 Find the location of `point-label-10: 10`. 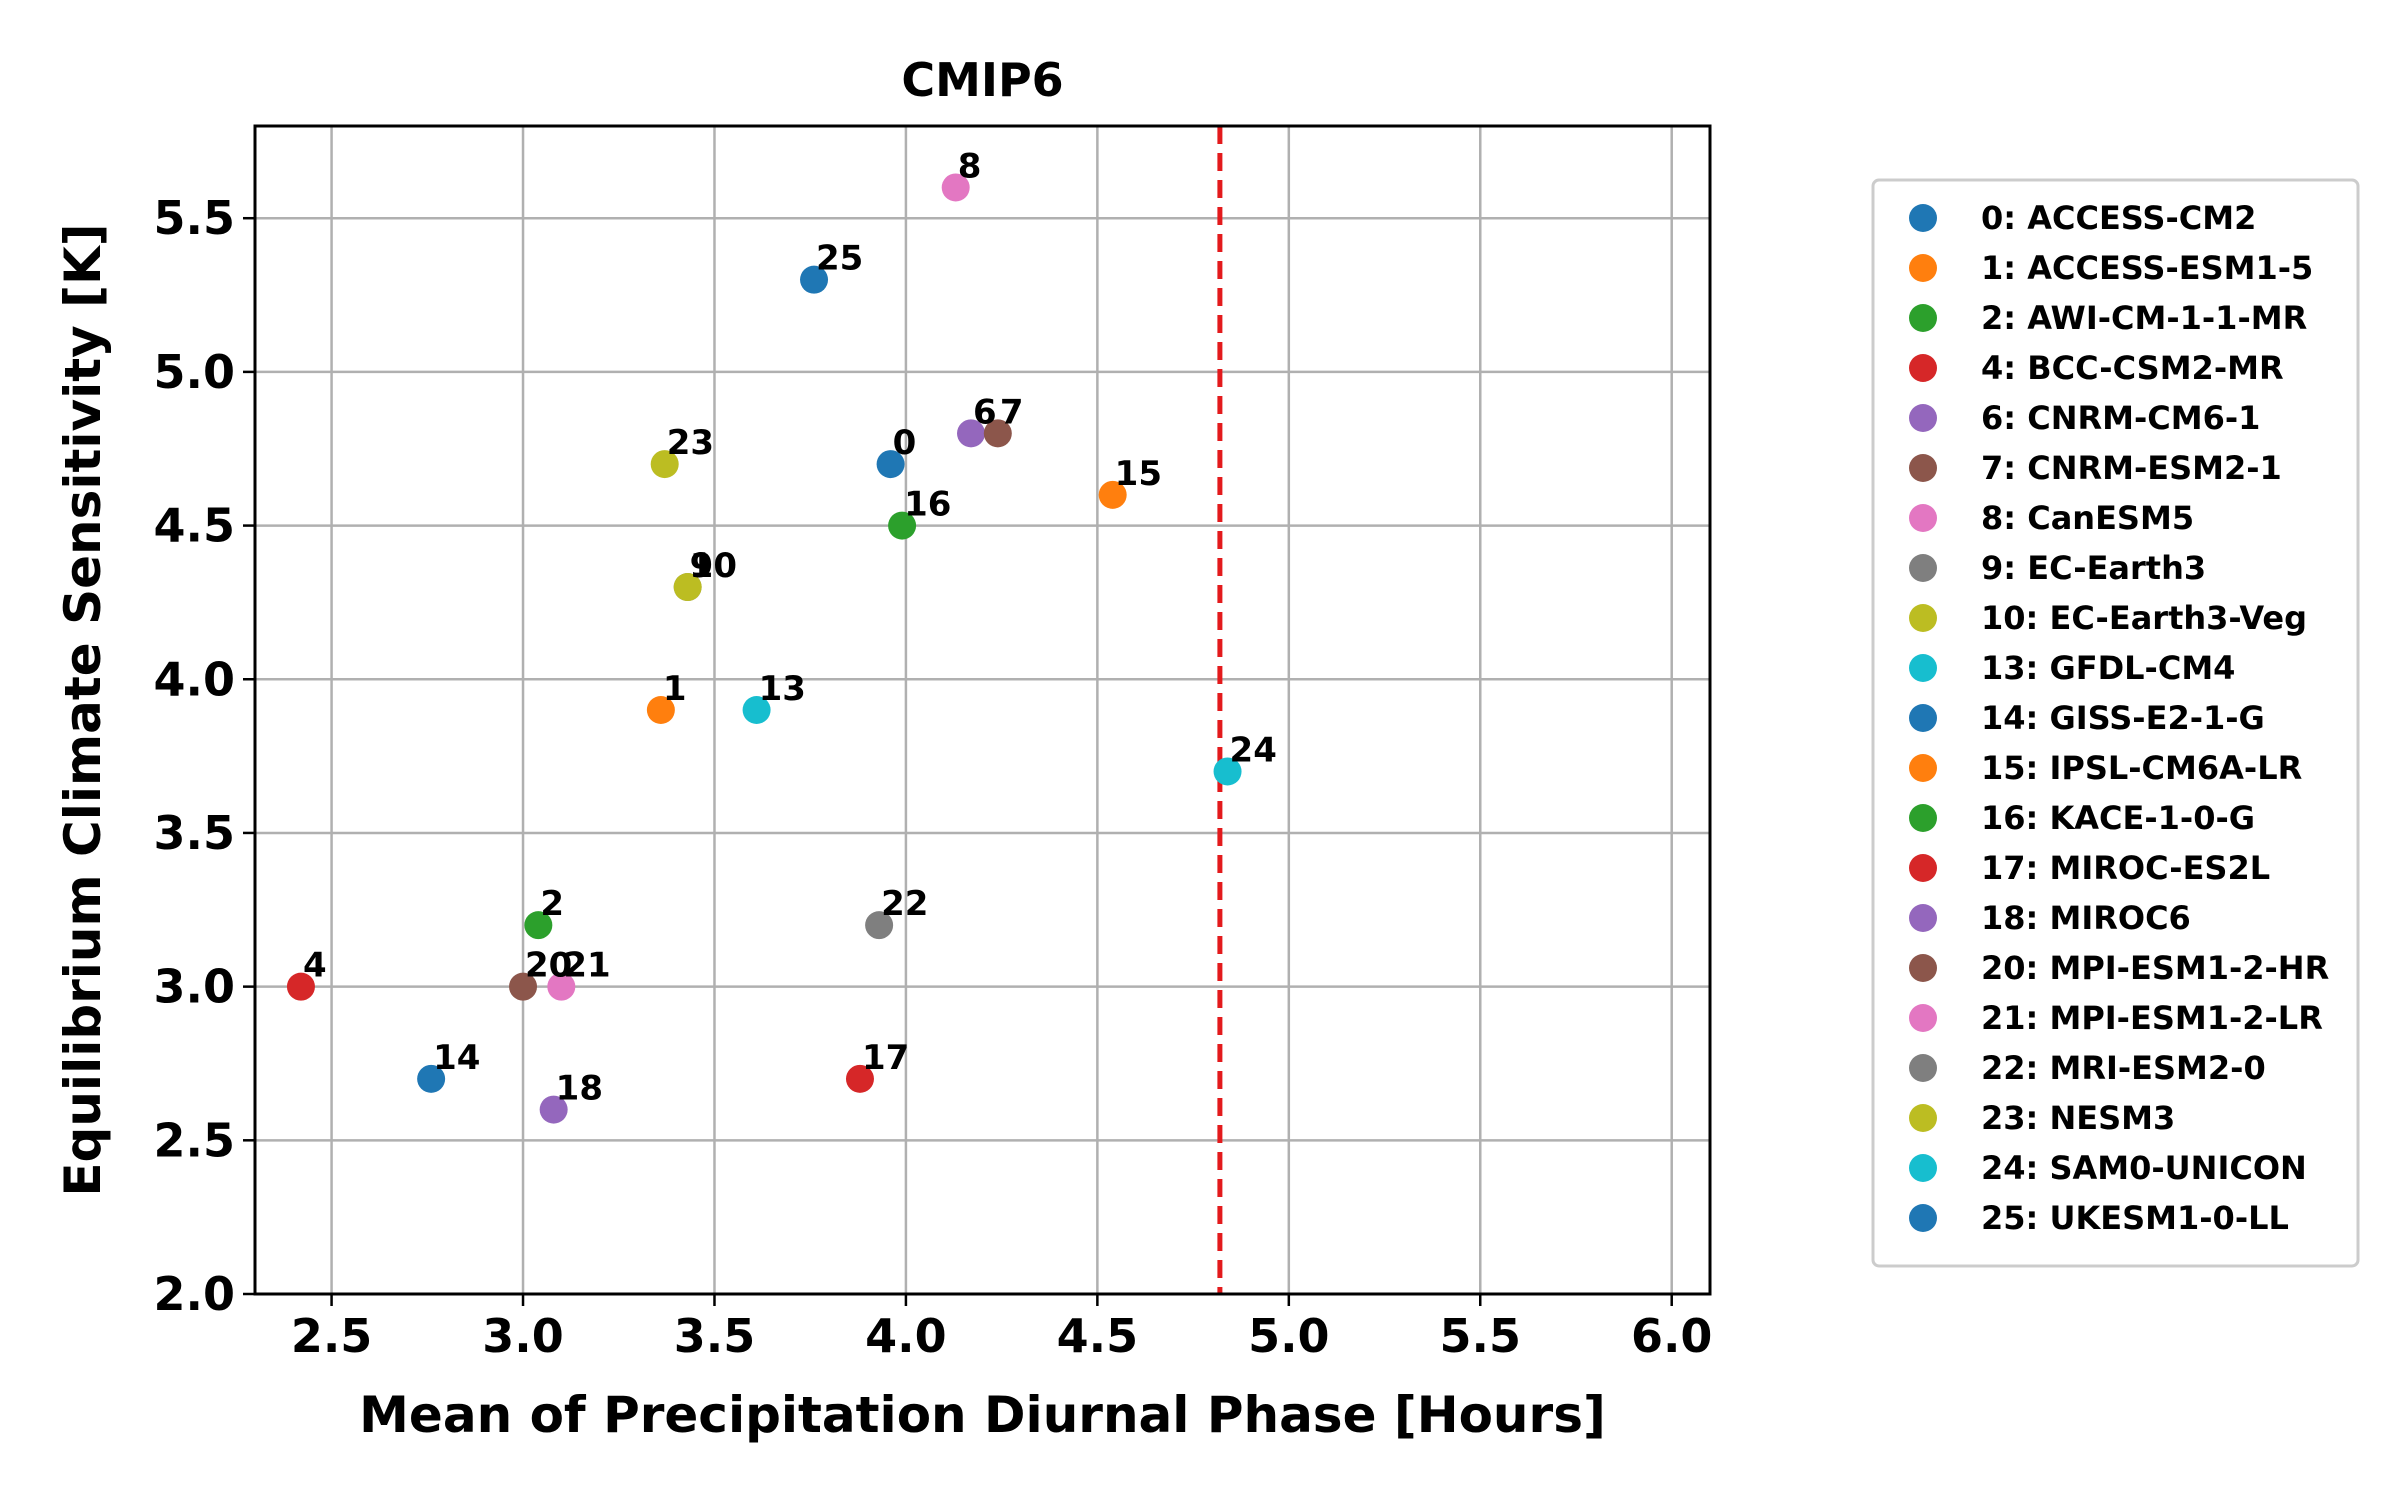

point-label-10: 10 is located at coordinates (713, 566).